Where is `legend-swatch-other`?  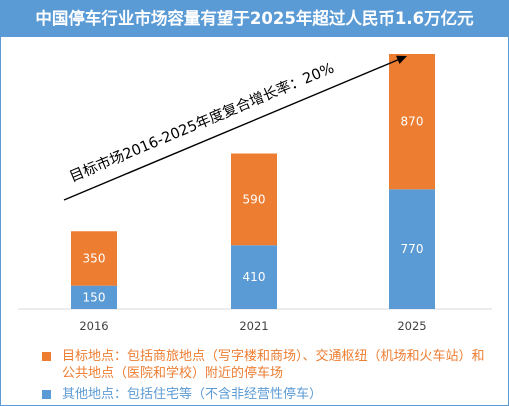
legend-swatch-other is located at coordinates (46, 394).